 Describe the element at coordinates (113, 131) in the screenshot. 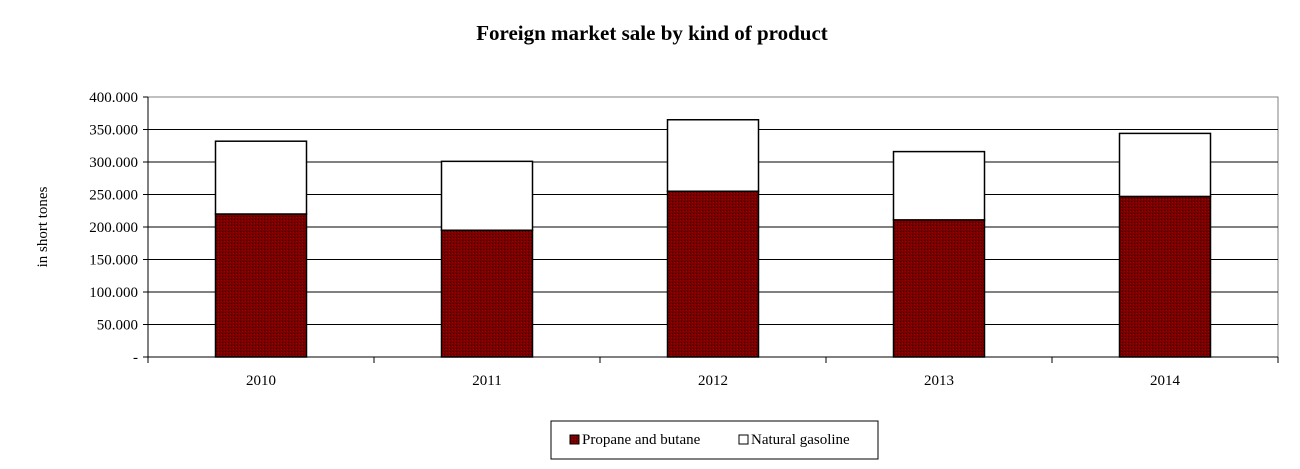

I see `y-tick-label: 350.000` at that location.